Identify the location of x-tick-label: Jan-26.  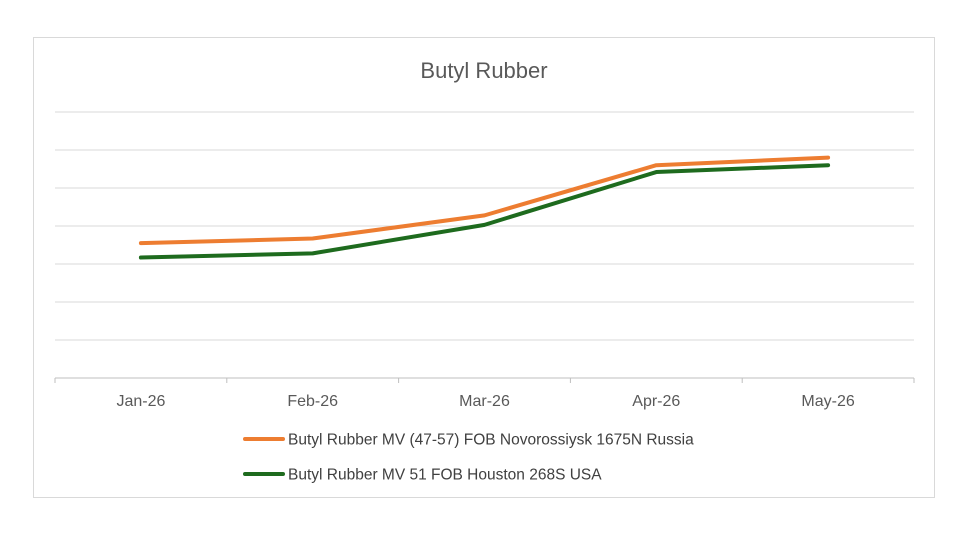
(140, 401).